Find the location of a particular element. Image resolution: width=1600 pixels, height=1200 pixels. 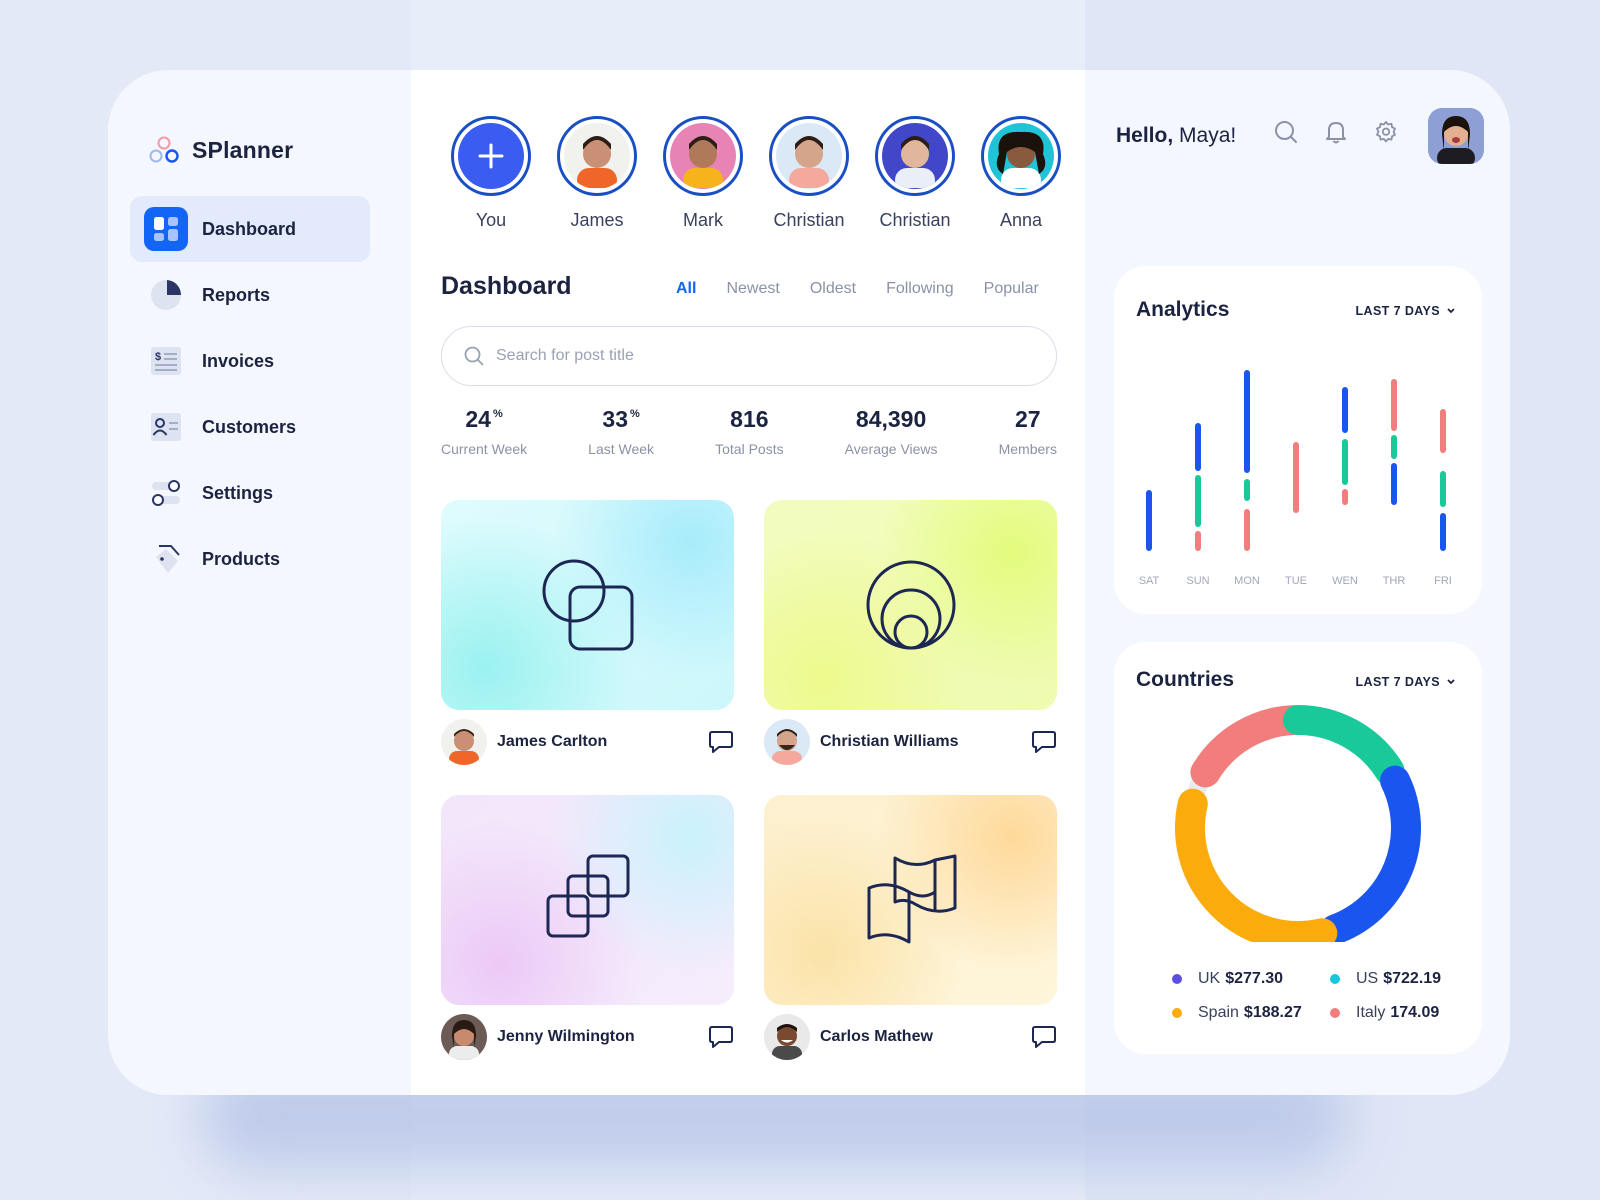

post-author: James Carlton is located at coordinates (552, 741).